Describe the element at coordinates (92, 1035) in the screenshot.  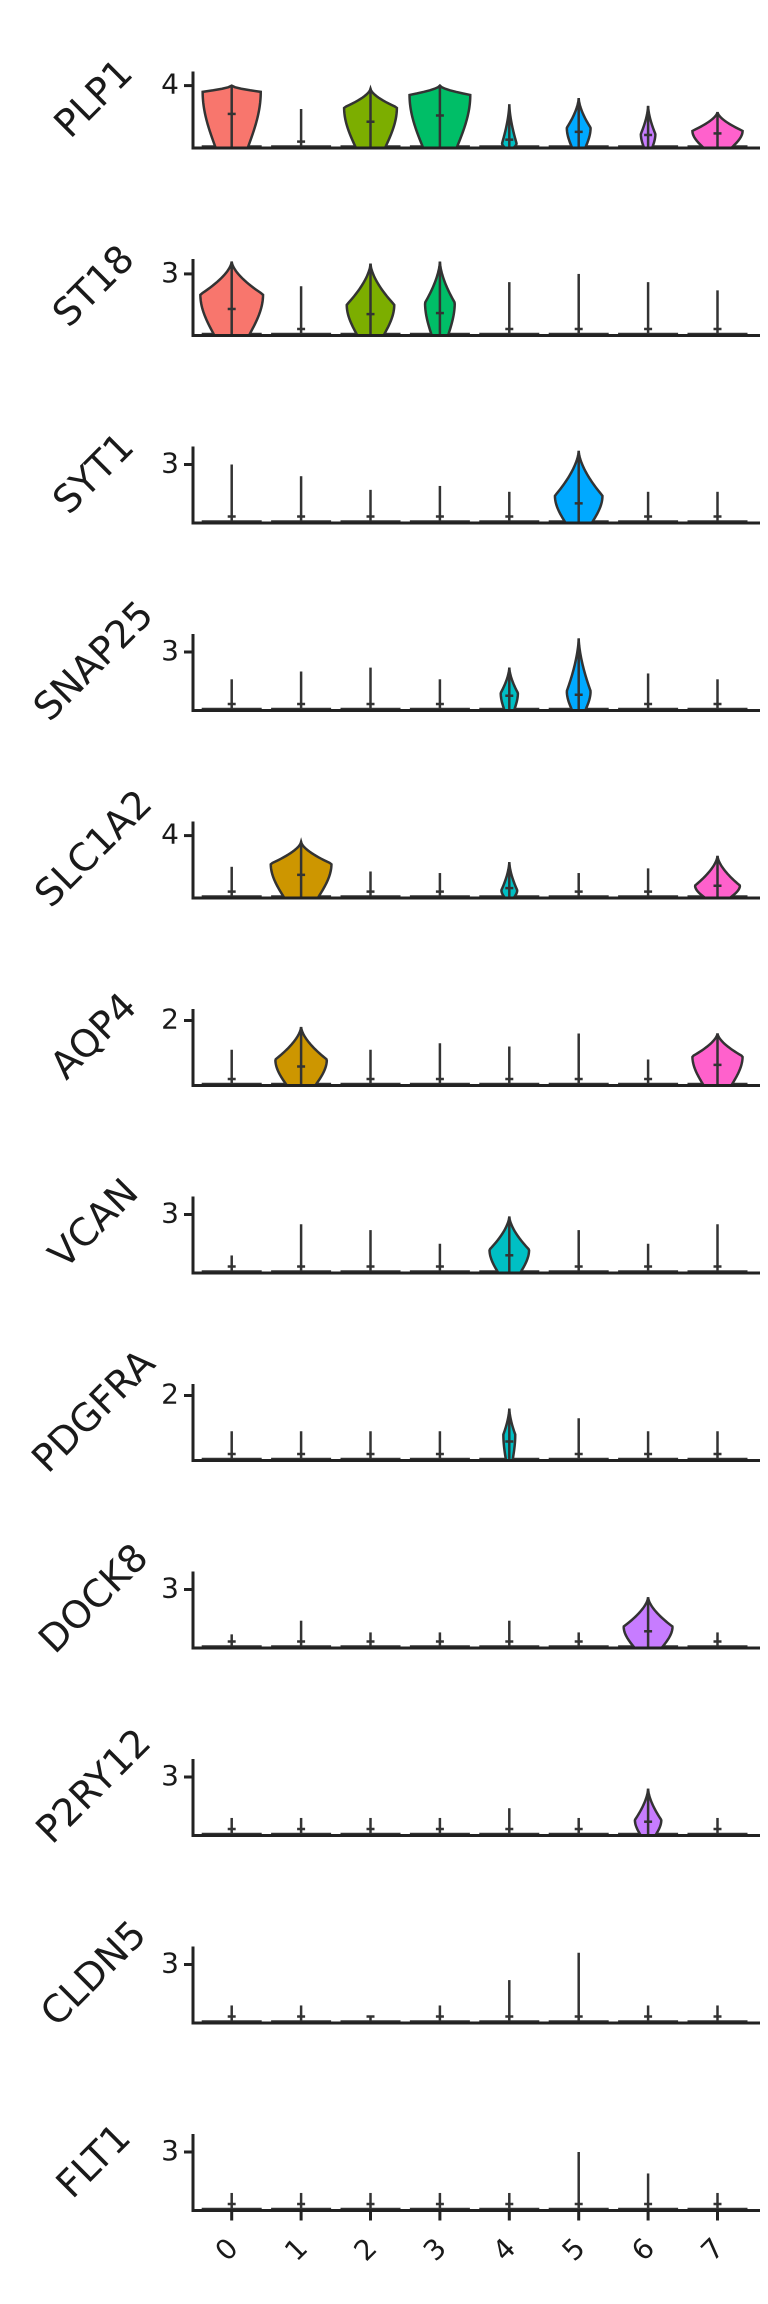
I see `gene-label: AQP4` at that location.